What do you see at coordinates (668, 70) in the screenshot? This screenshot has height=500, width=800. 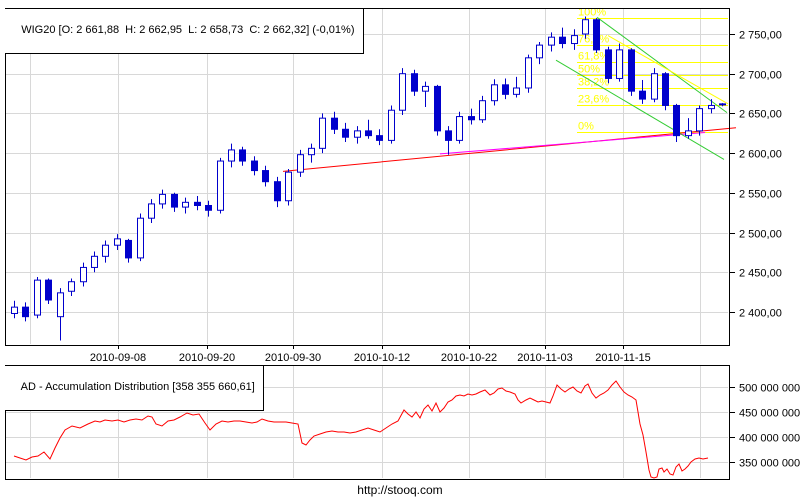 I see `fib-diagonal-line` at bounding box center [668, 70].